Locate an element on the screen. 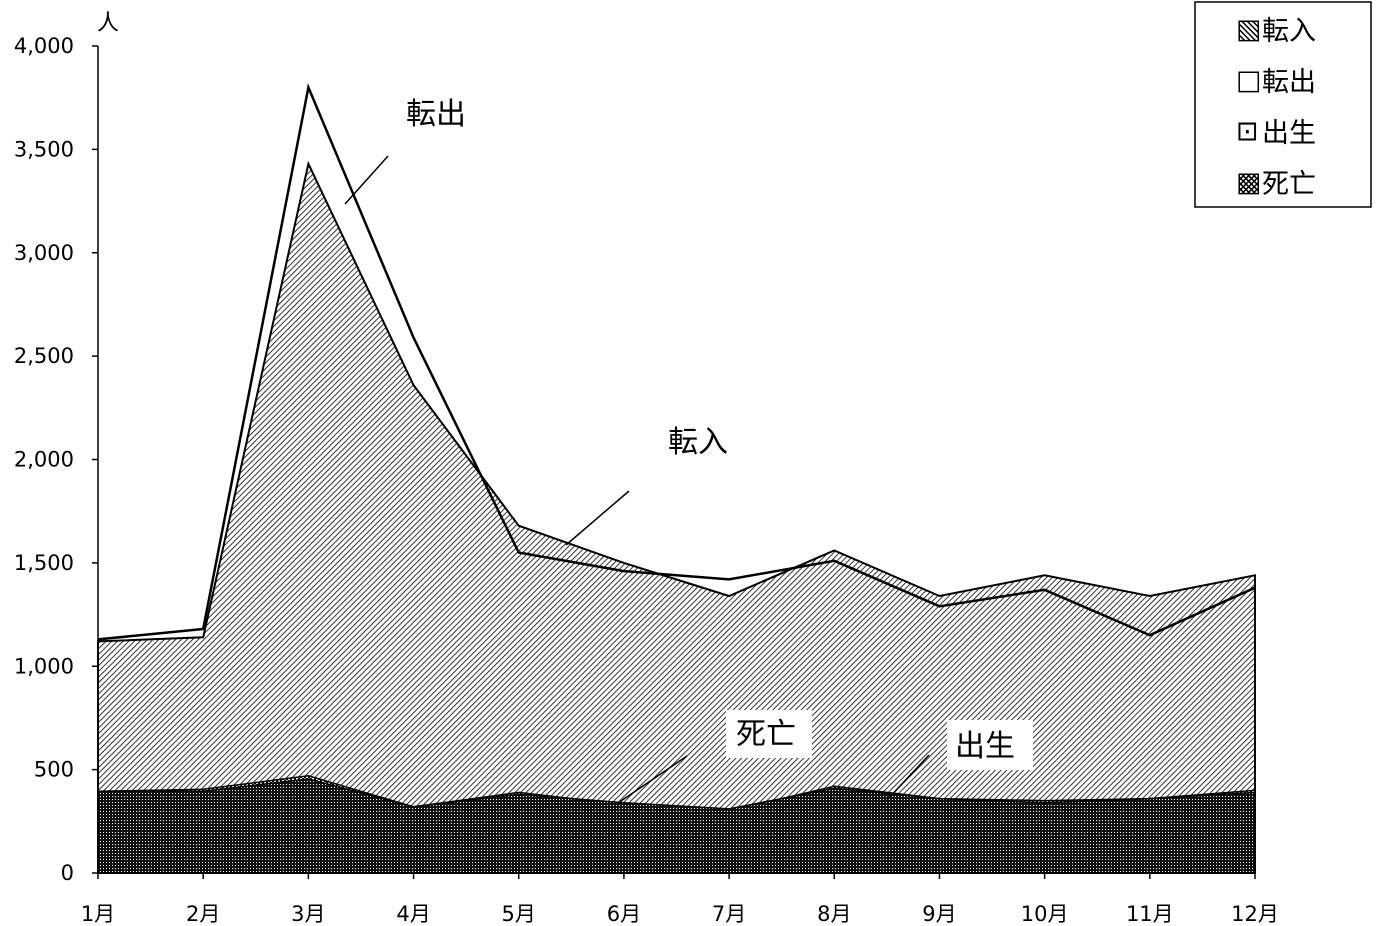 The width and height of the screenshot is (1376, 926). annotation-死亡: 死亡 is located at coordinates (766, 734).